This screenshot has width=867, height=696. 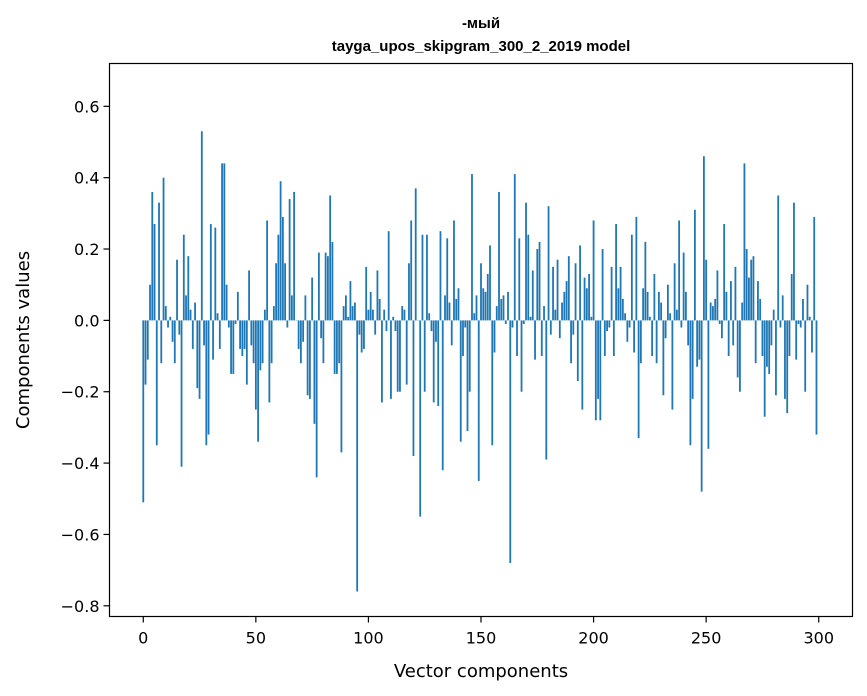 What do you see at coordinates (706, 638) in the screenshot?
I see `x-tick-label: 250` at bounding box center [706, 638].